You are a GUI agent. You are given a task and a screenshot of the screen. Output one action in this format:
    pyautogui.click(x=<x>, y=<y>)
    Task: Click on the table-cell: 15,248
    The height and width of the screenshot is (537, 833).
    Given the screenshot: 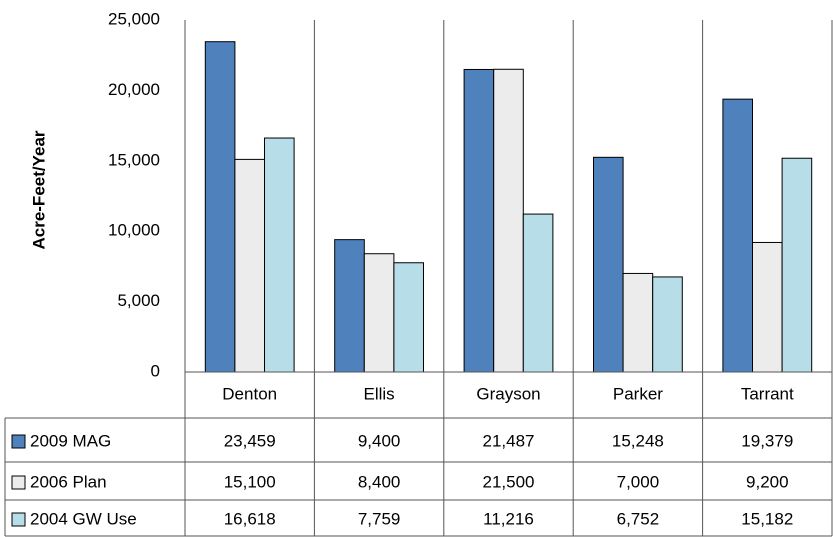 What is the action you would take?
    pyautogui.click(x=638, y=440)
    